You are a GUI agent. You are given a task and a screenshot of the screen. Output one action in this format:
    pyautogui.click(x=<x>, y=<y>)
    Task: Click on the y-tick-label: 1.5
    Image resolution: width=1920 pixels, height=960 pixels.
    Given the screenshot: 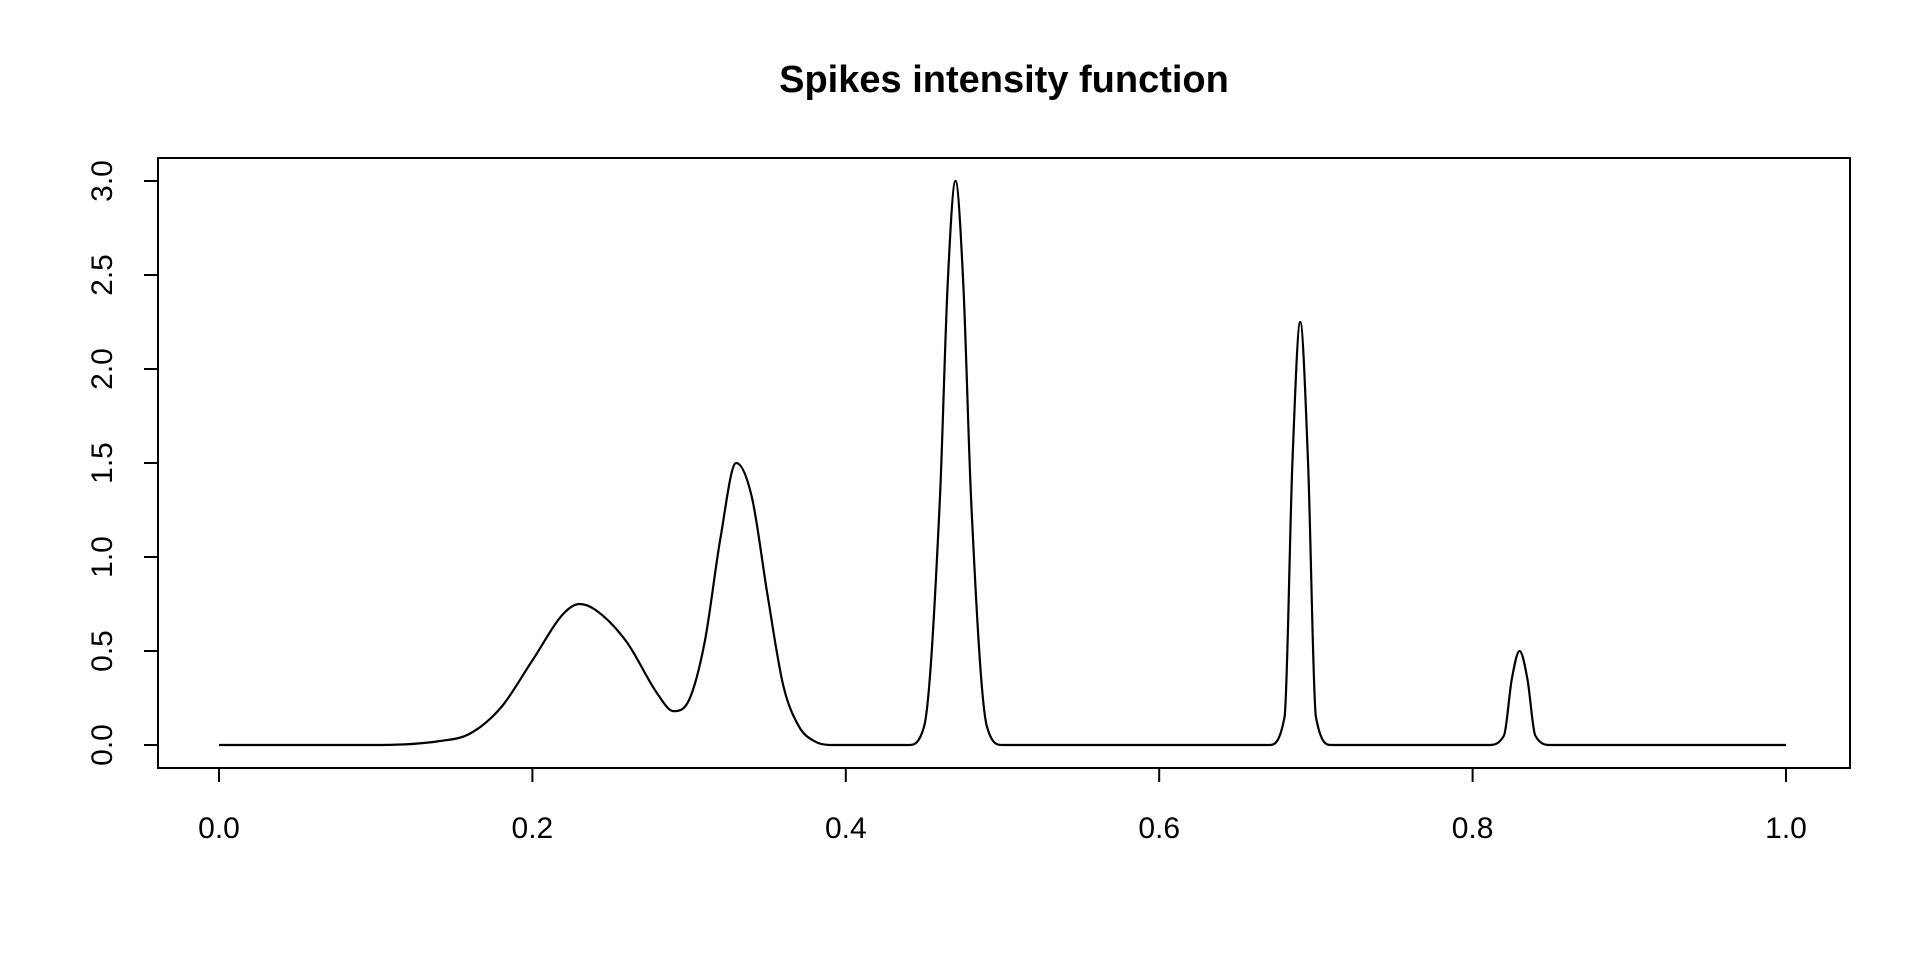 What is the action you would take?
    pyautogui.click(x=102, y=463)
    